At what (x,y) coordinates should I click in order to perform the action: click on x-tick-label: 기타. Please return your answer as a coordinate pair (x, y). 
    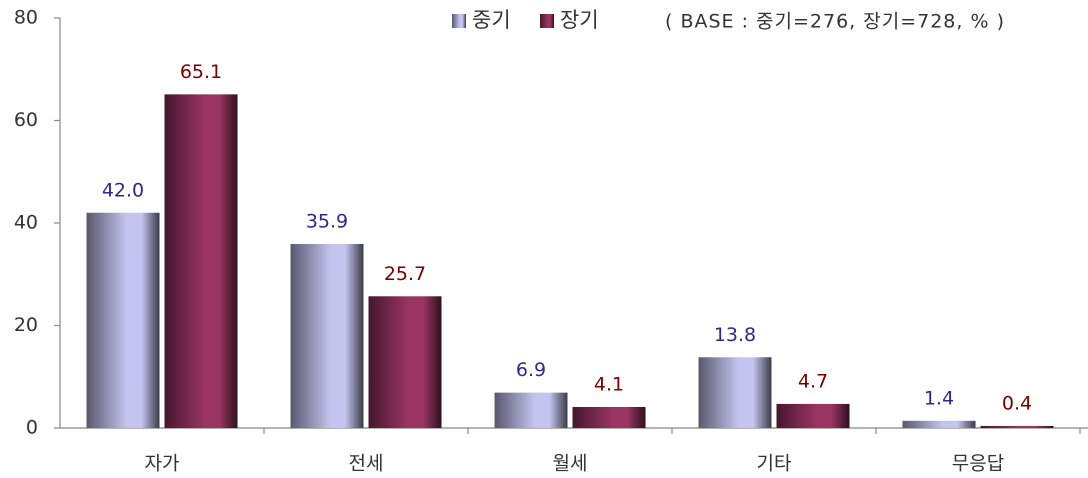
    Looking at the image, I should click on (774, 464).